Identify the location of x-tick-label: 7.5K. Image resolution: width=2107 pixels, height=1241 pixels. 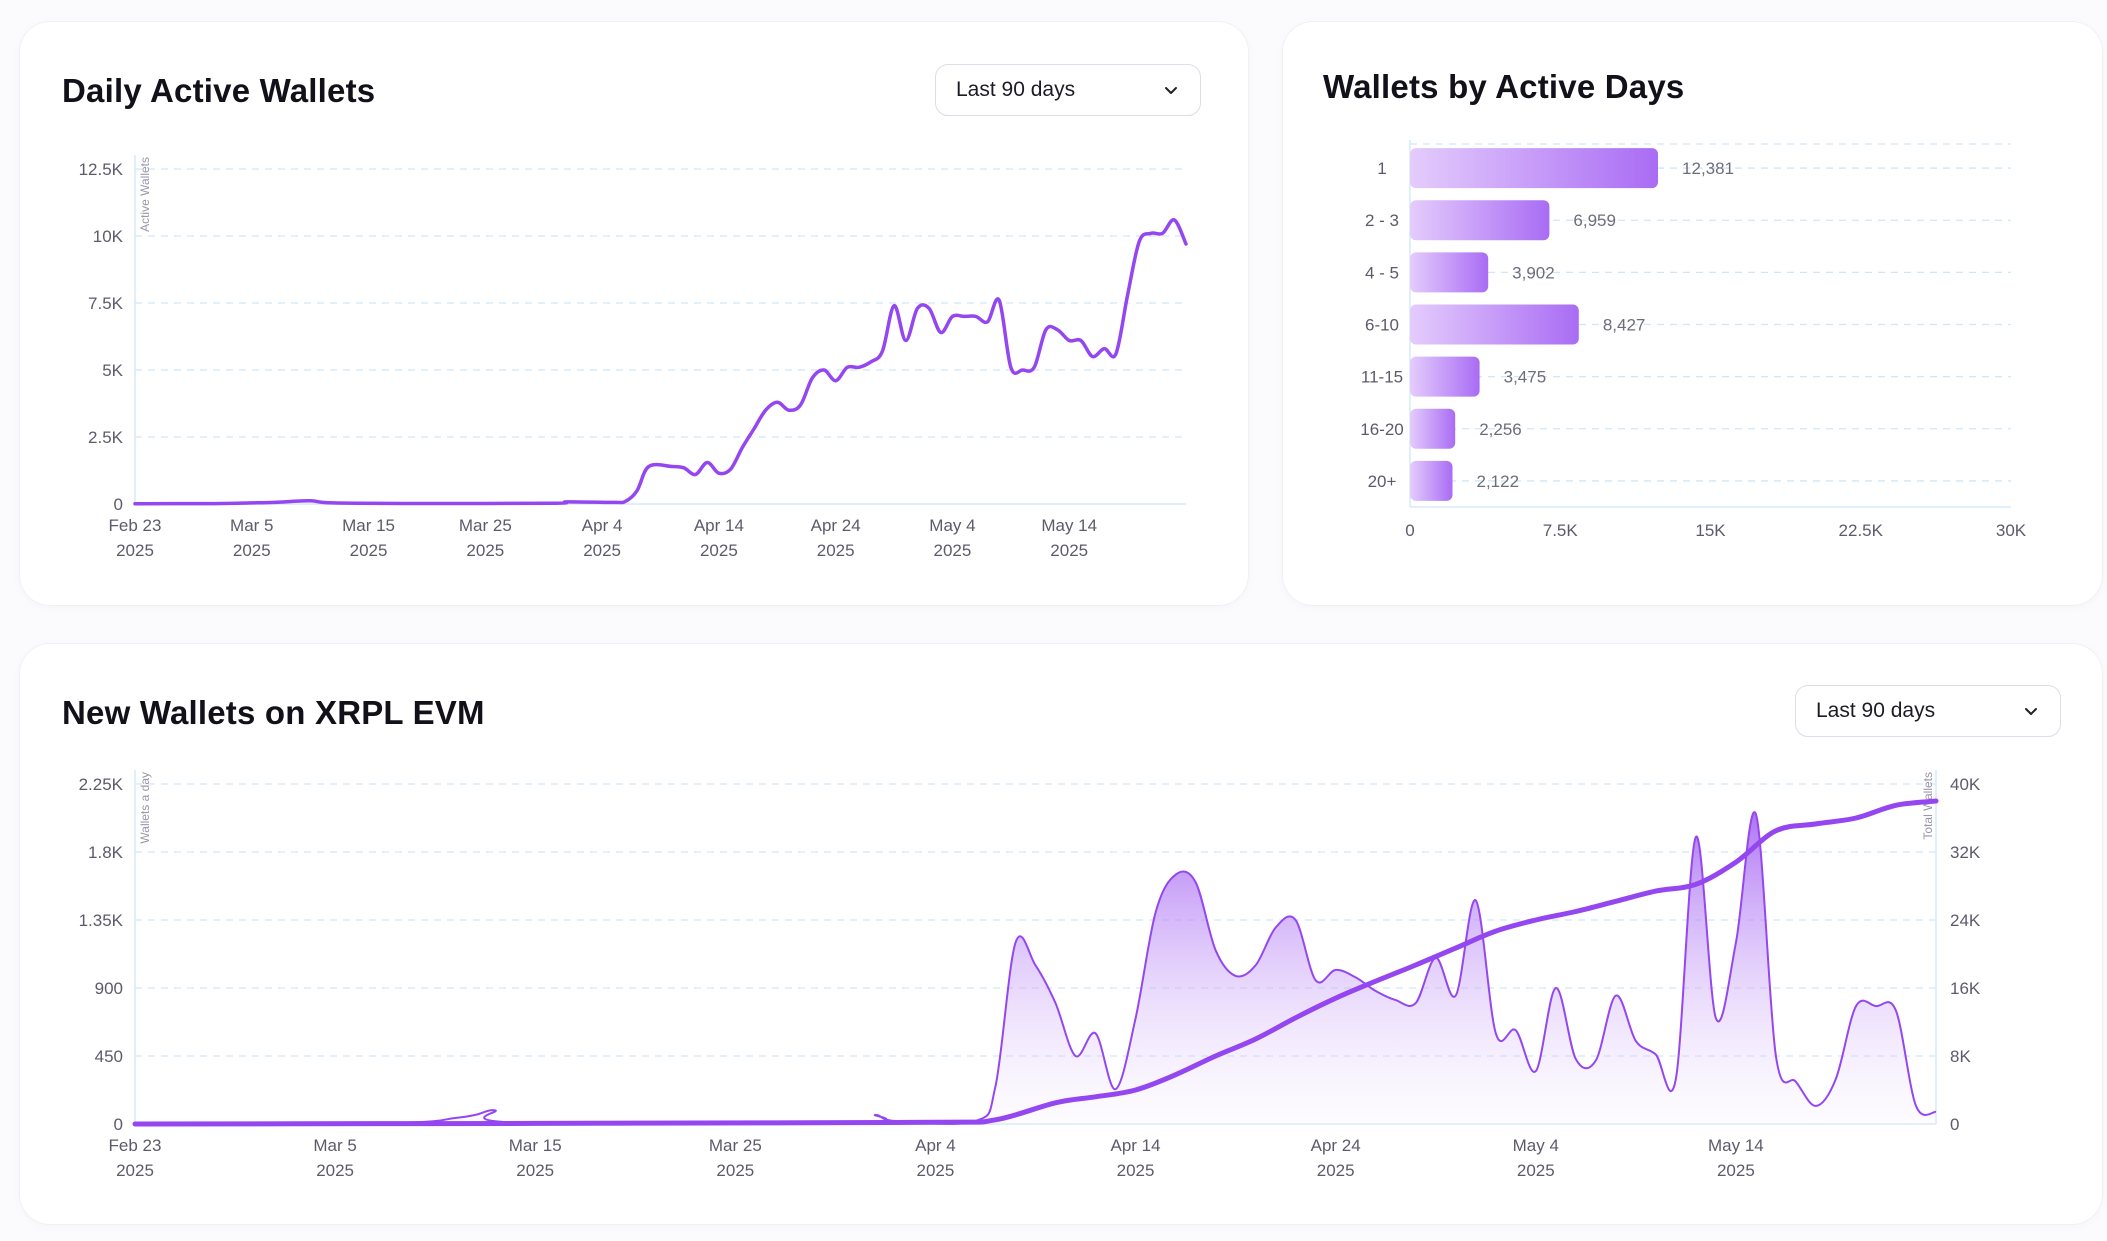
(1561, 530).